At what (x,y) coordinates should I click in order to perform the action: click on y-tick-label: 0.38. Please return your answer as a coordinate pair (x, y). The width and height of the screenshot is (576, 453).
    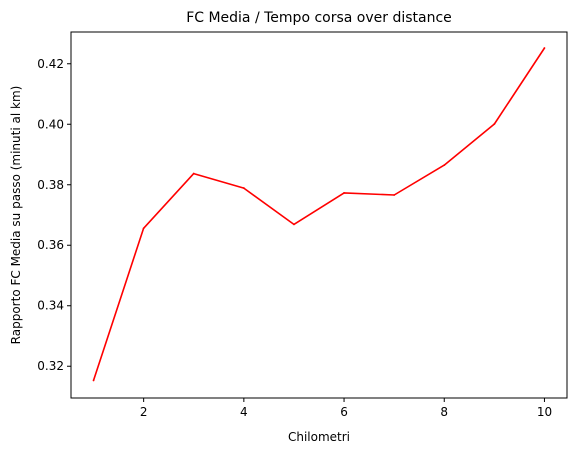
    Looking at the image, I should click on (50, 185).